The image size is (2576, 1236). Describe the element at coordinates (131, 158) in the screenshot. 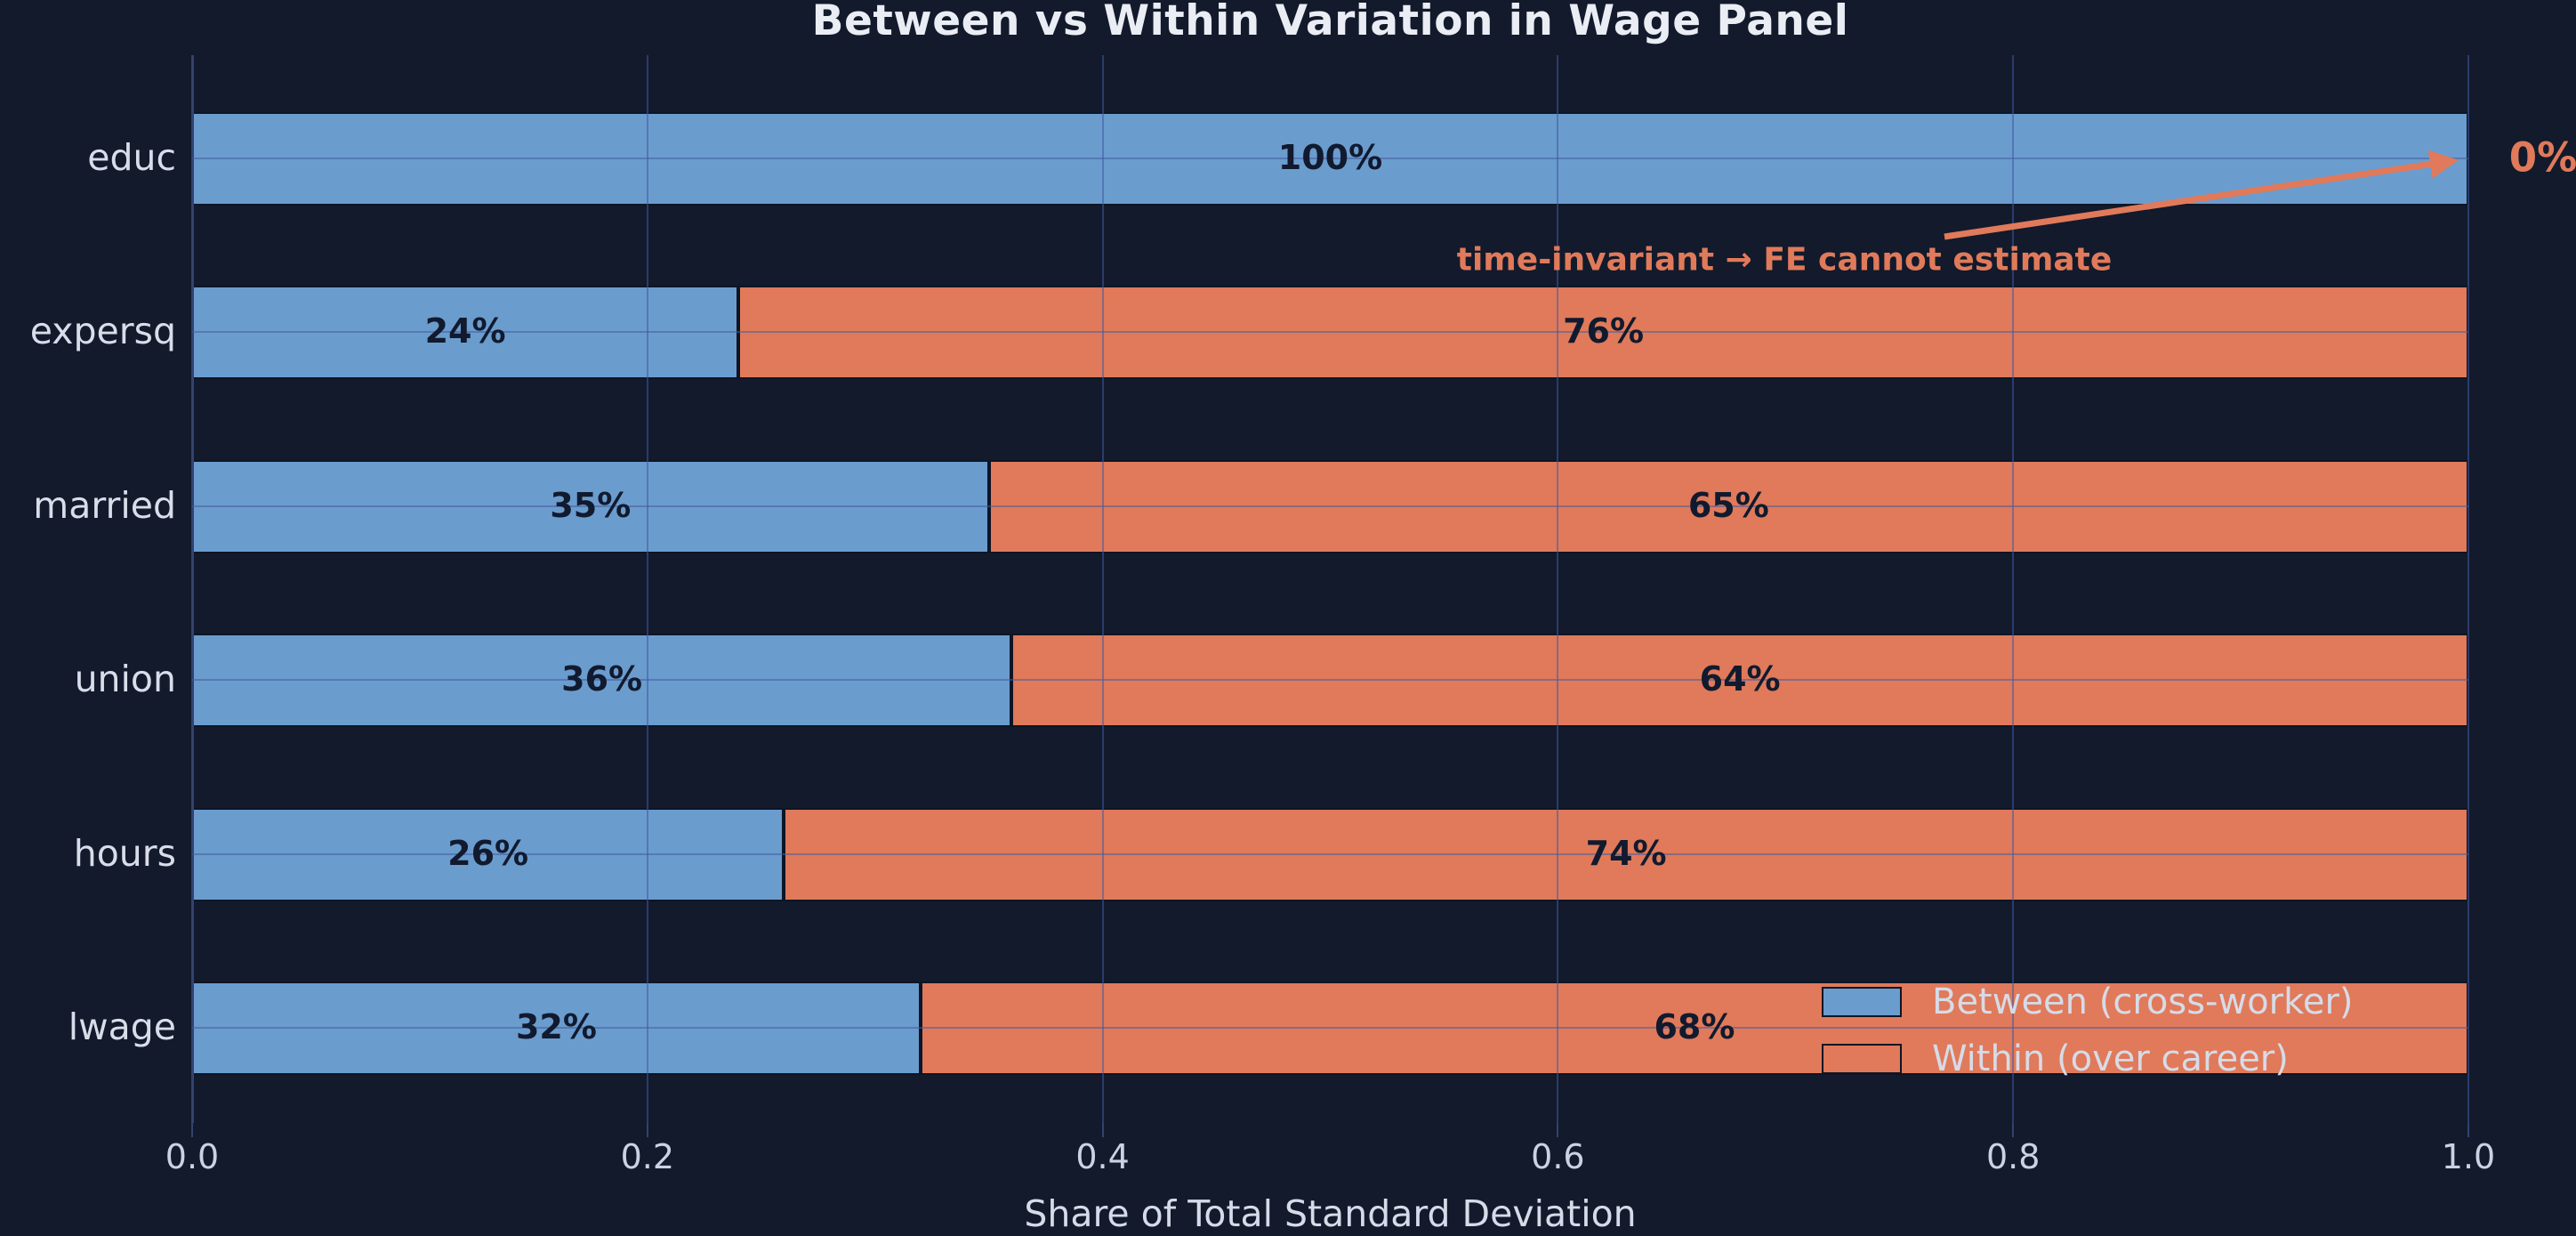

I see `category-label: educ` at that location.